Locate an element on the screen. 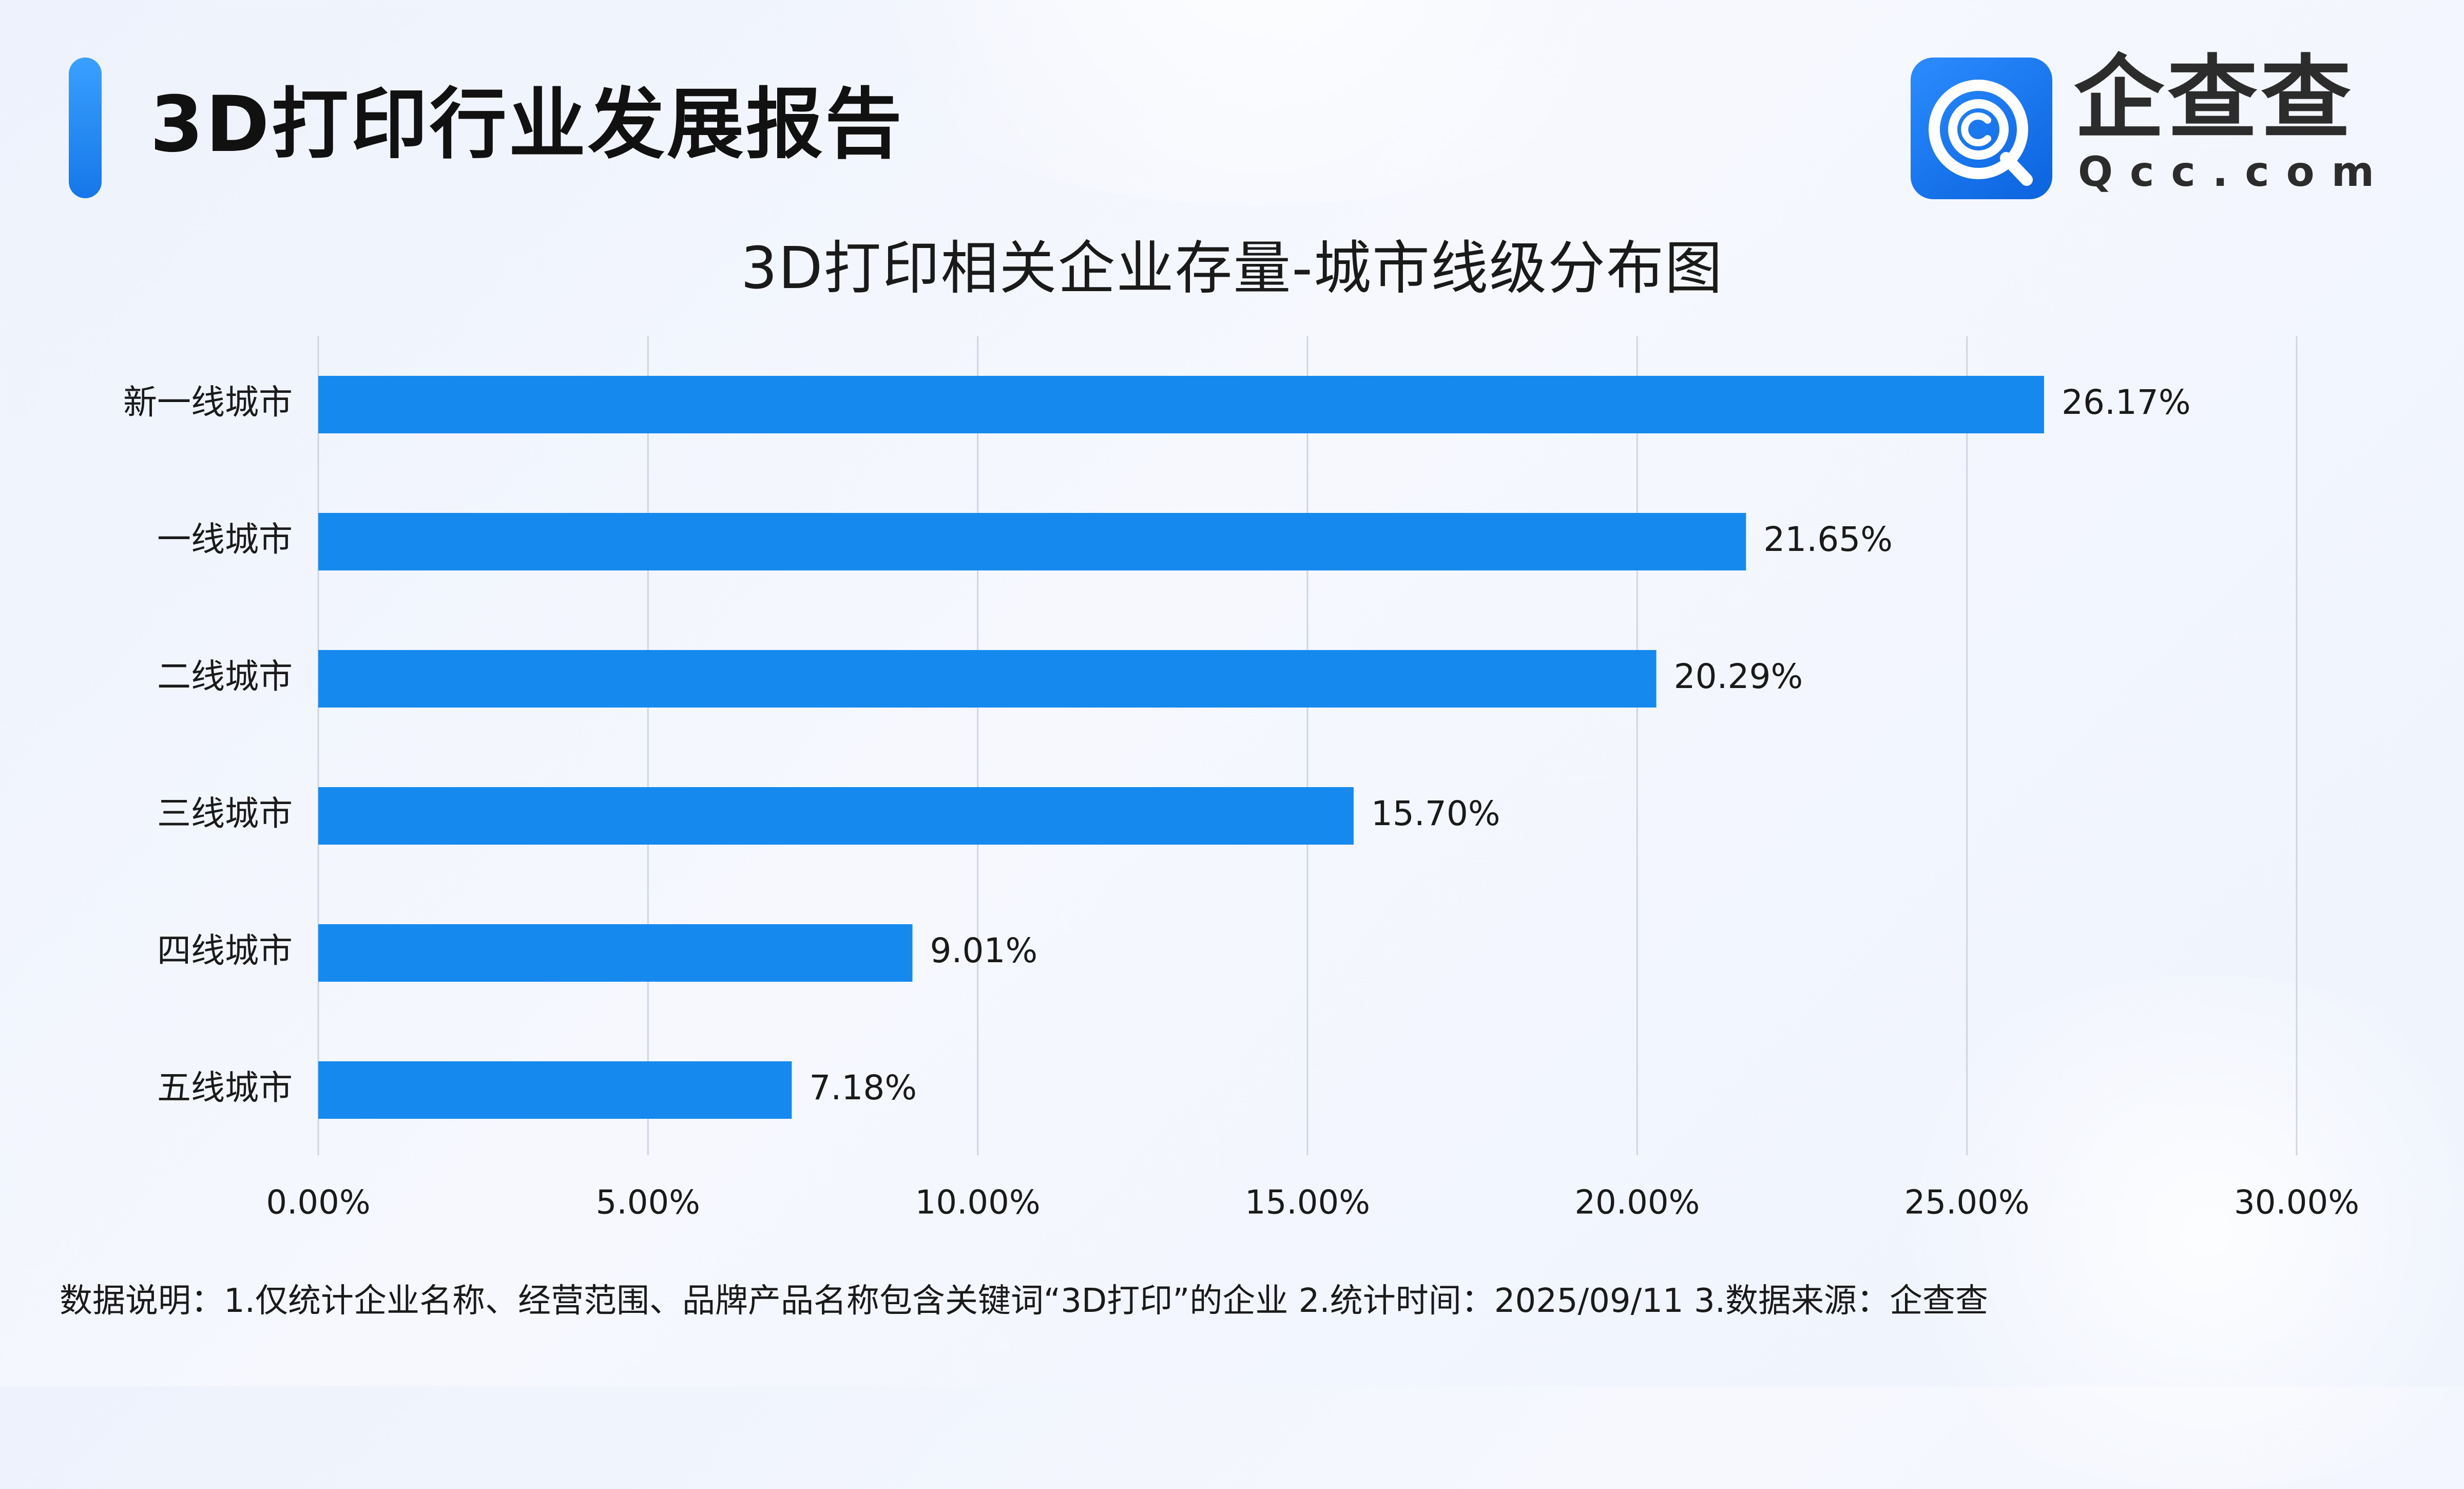 This screenshot has width=2464, height=1489. value-label: 15.70% is located at coordinates (1435, 813).